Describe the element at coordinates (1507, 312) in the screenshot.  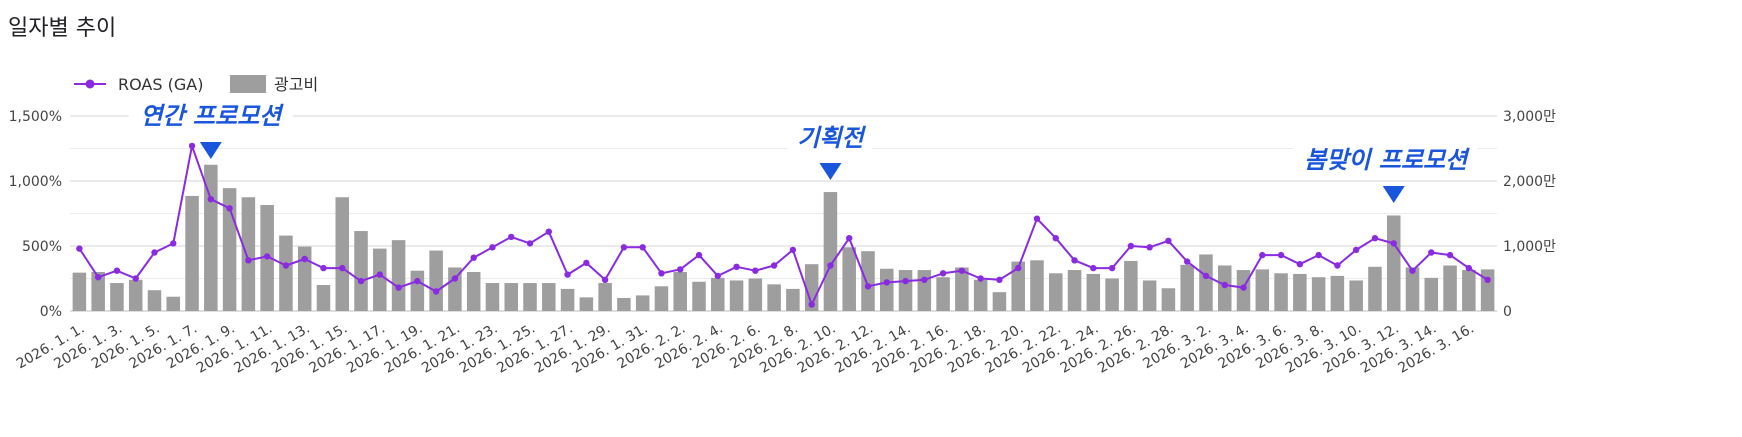
I see `y-right-tick-label: 0` at that location.